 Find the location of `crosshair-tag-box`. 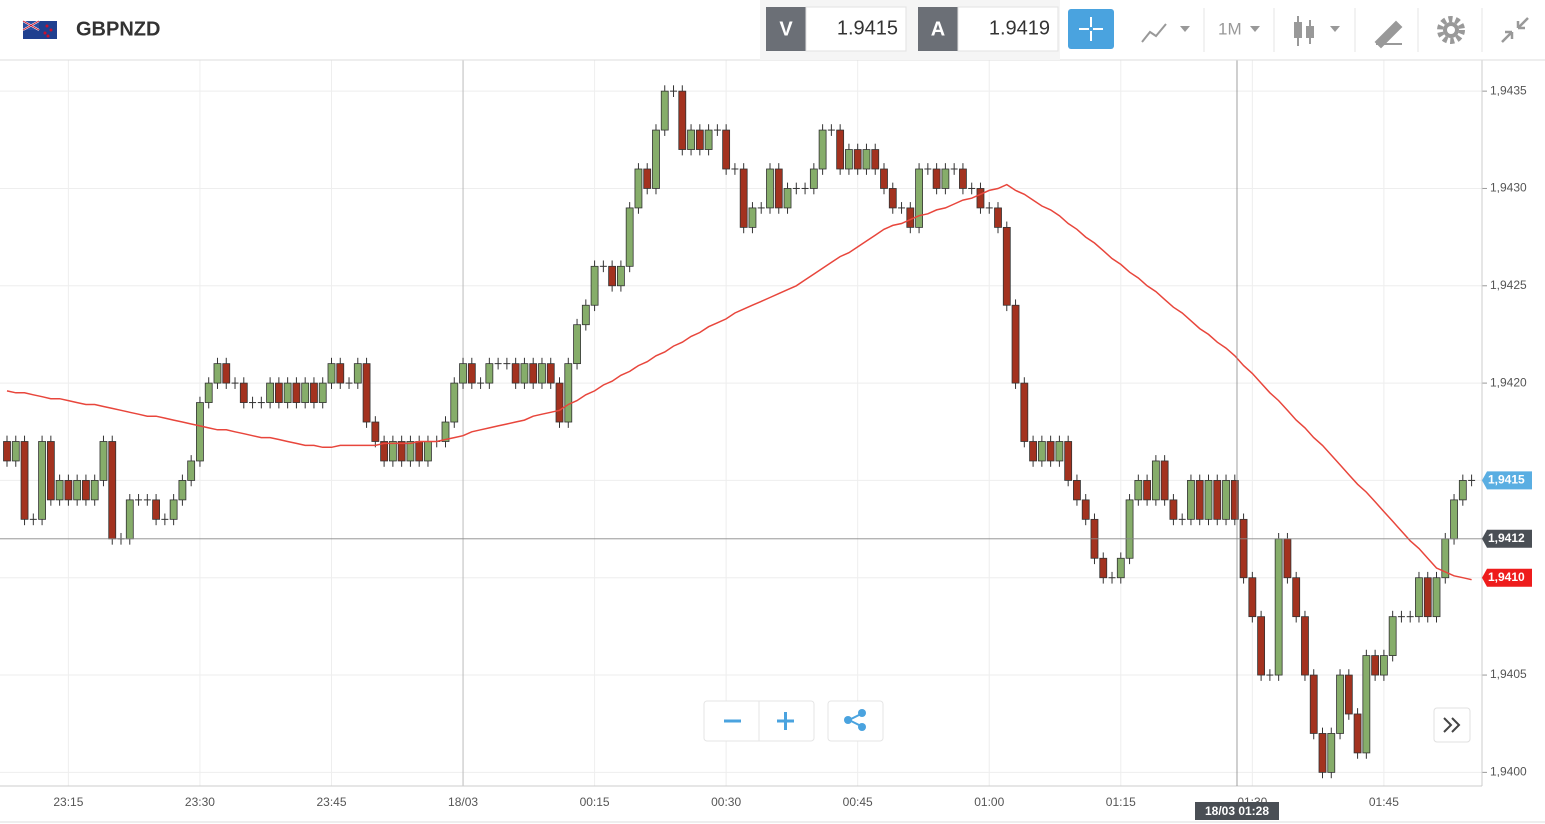

crosshair-tag-box is located at coordinates (1507, 538).